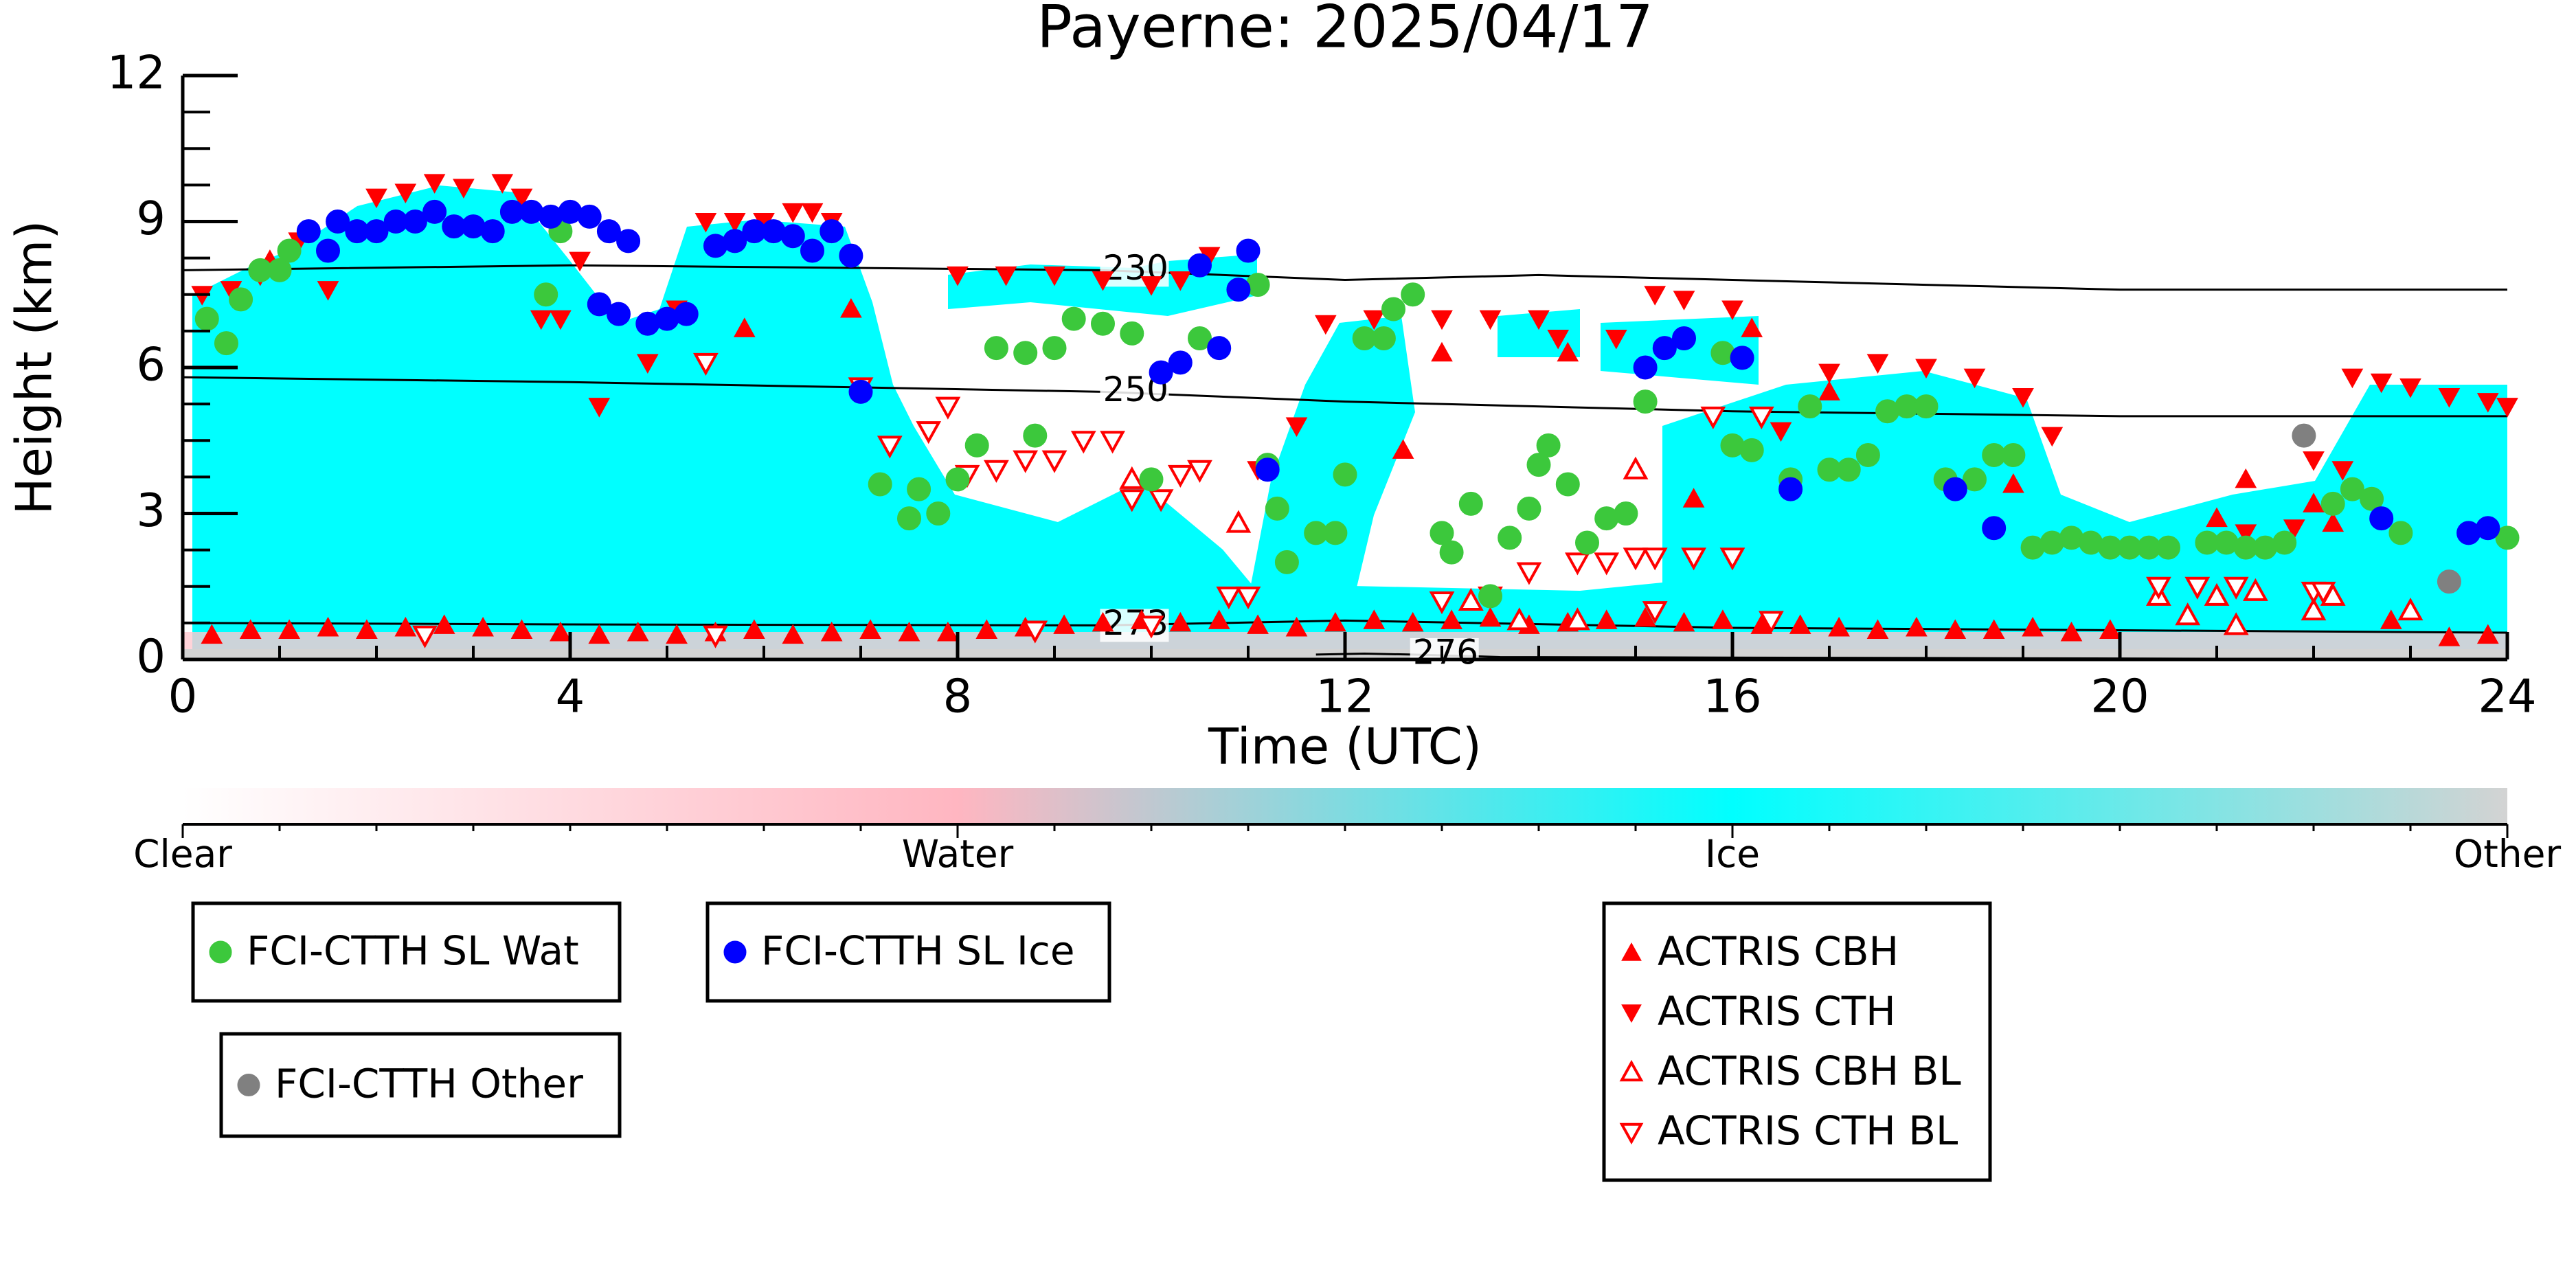  What do you see at coordinates (1344, 696) in the screenshot?
I see `x-tick-label: 12` at bounding box center [1344, 696].